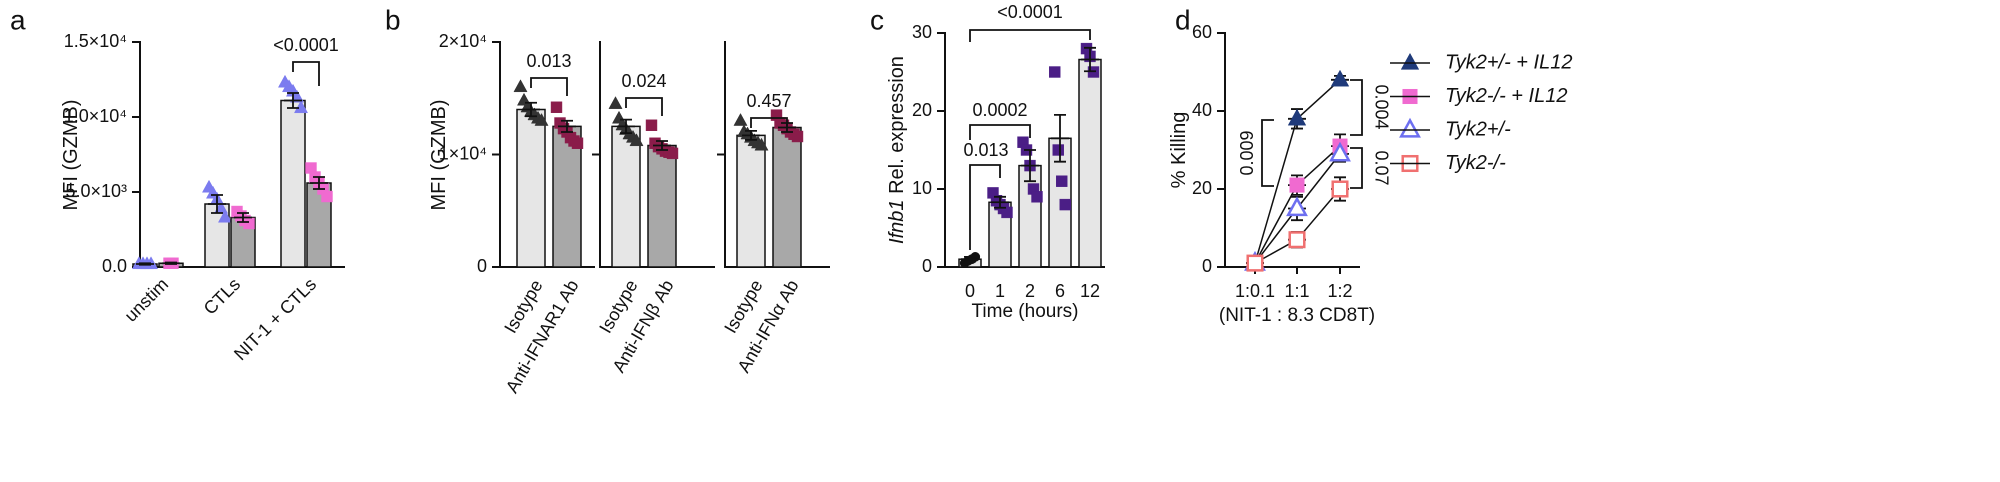 This screenshot has width=2000, height=482. What do you see at coordinates (1247, 152) in the screenshot?
I see `p-value: 0.009` at bounding box center [1247, 152].